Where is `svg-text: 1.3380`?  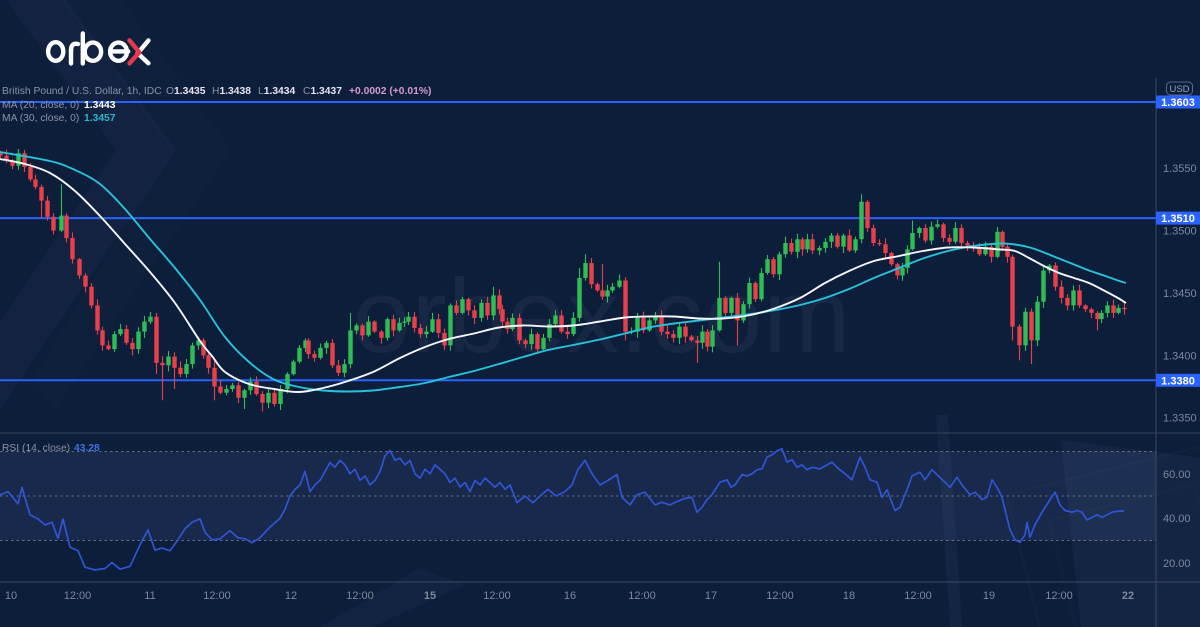 svg-text: 1.3380 is located at coordinates (1178, 381).